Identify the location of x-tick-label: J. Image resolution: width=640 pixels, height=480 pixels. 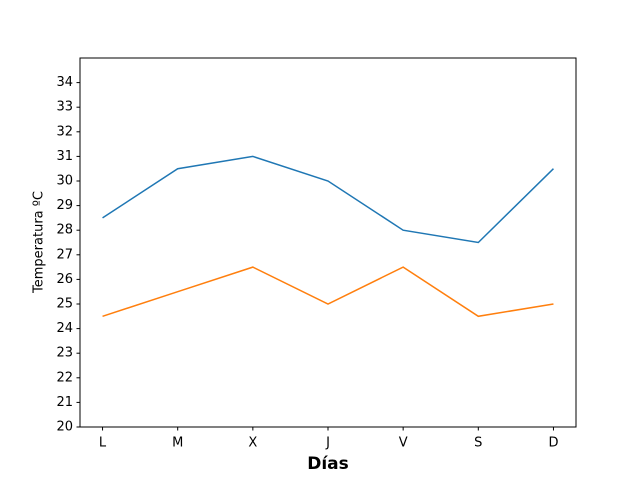
(327, 443).